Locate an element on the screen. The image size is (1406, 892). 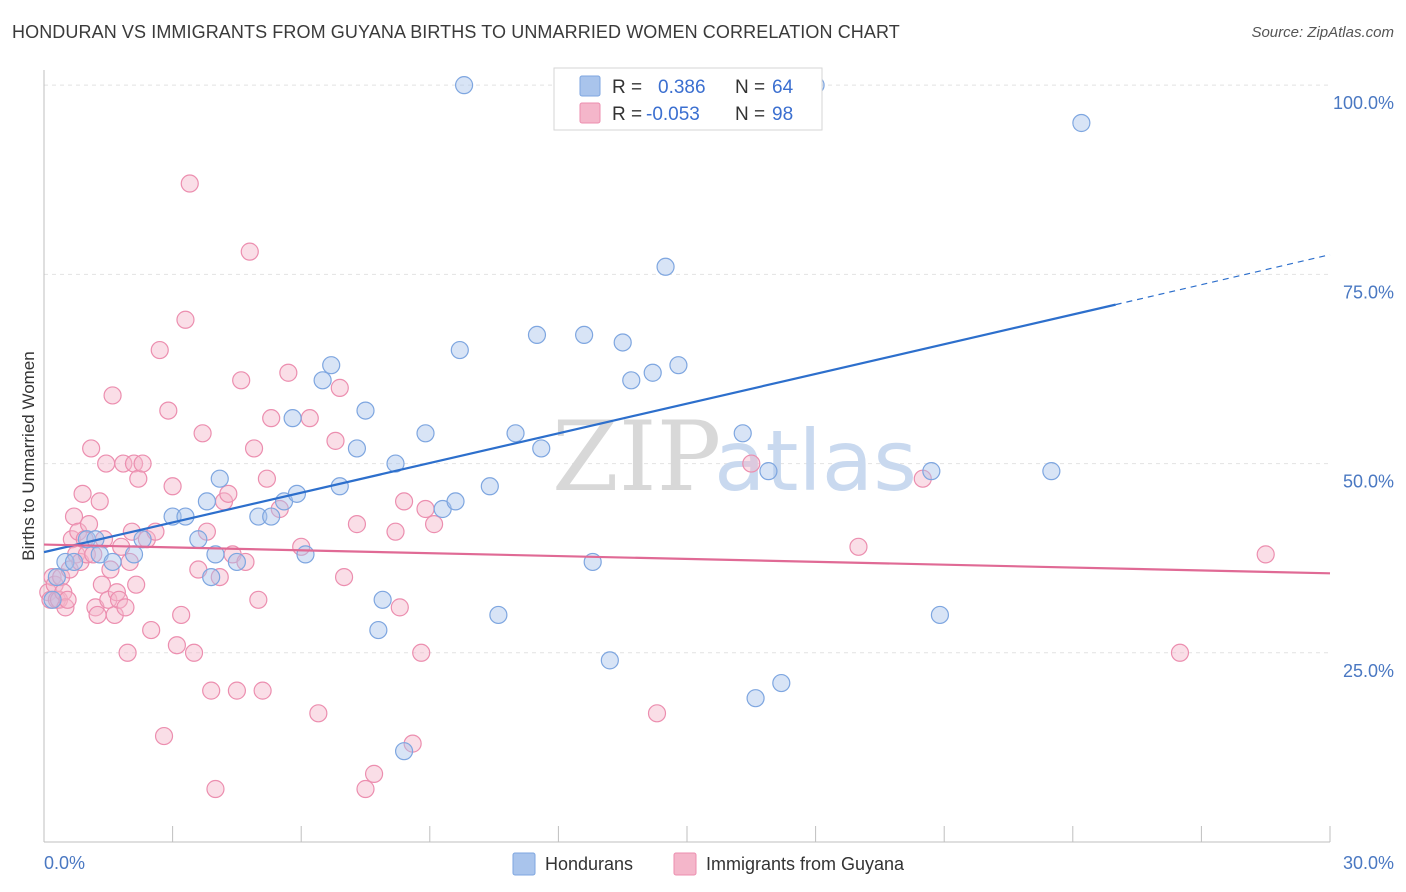
legend-r-label-hondurans: R = is located at coordinates (627, 87).